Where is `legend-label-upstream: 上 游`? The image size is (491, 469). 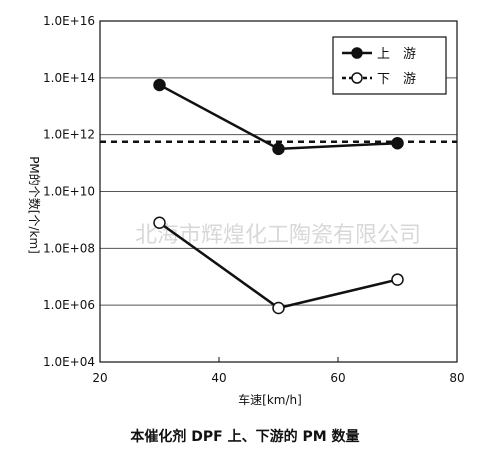 legend-label-upstream: 上 游 is located at coordinates (396, 54).